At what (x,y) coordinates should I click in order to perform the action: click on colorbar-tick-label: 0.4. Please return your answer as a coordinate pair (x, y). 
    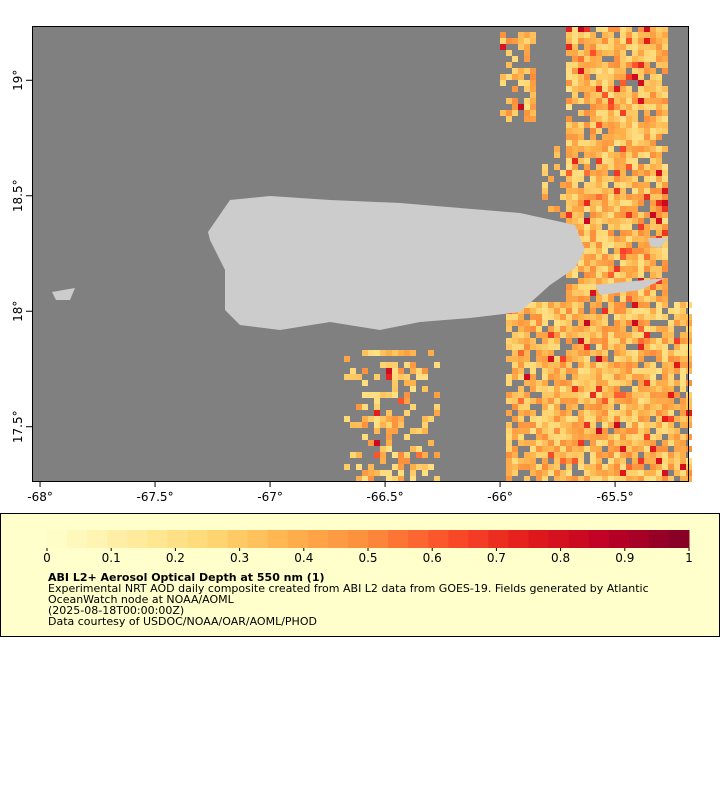
    Looking at the image, I should click on (303, 558).